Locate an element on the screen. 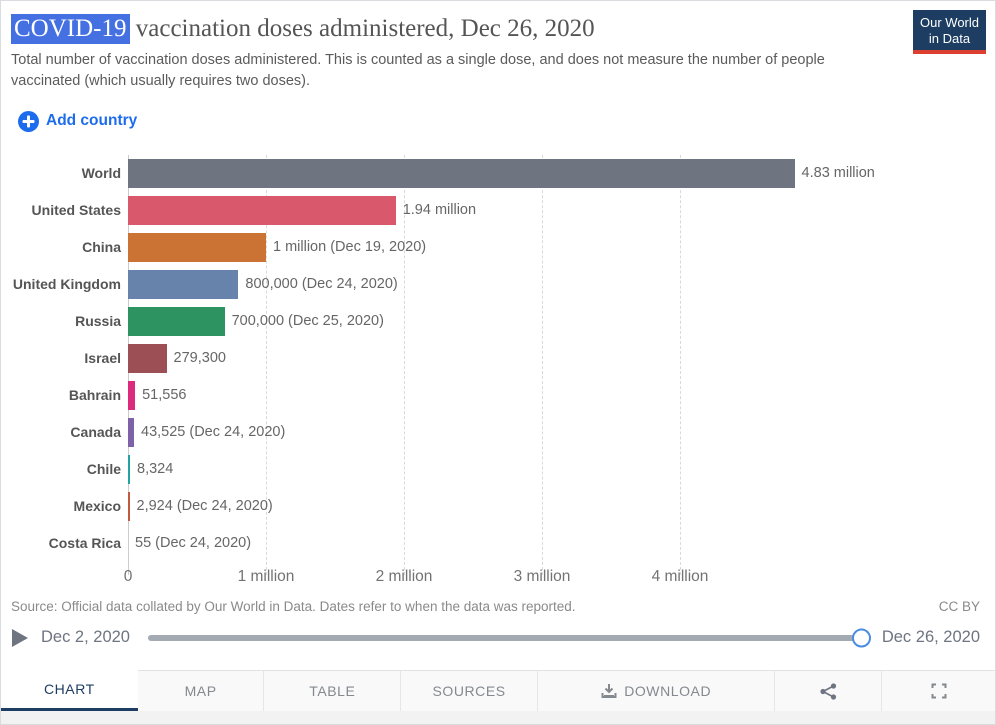 This screenshot has width=996, height=725. bar-row: China 1 million (Dec 19, 2020) is located at coordinates (498, 247).